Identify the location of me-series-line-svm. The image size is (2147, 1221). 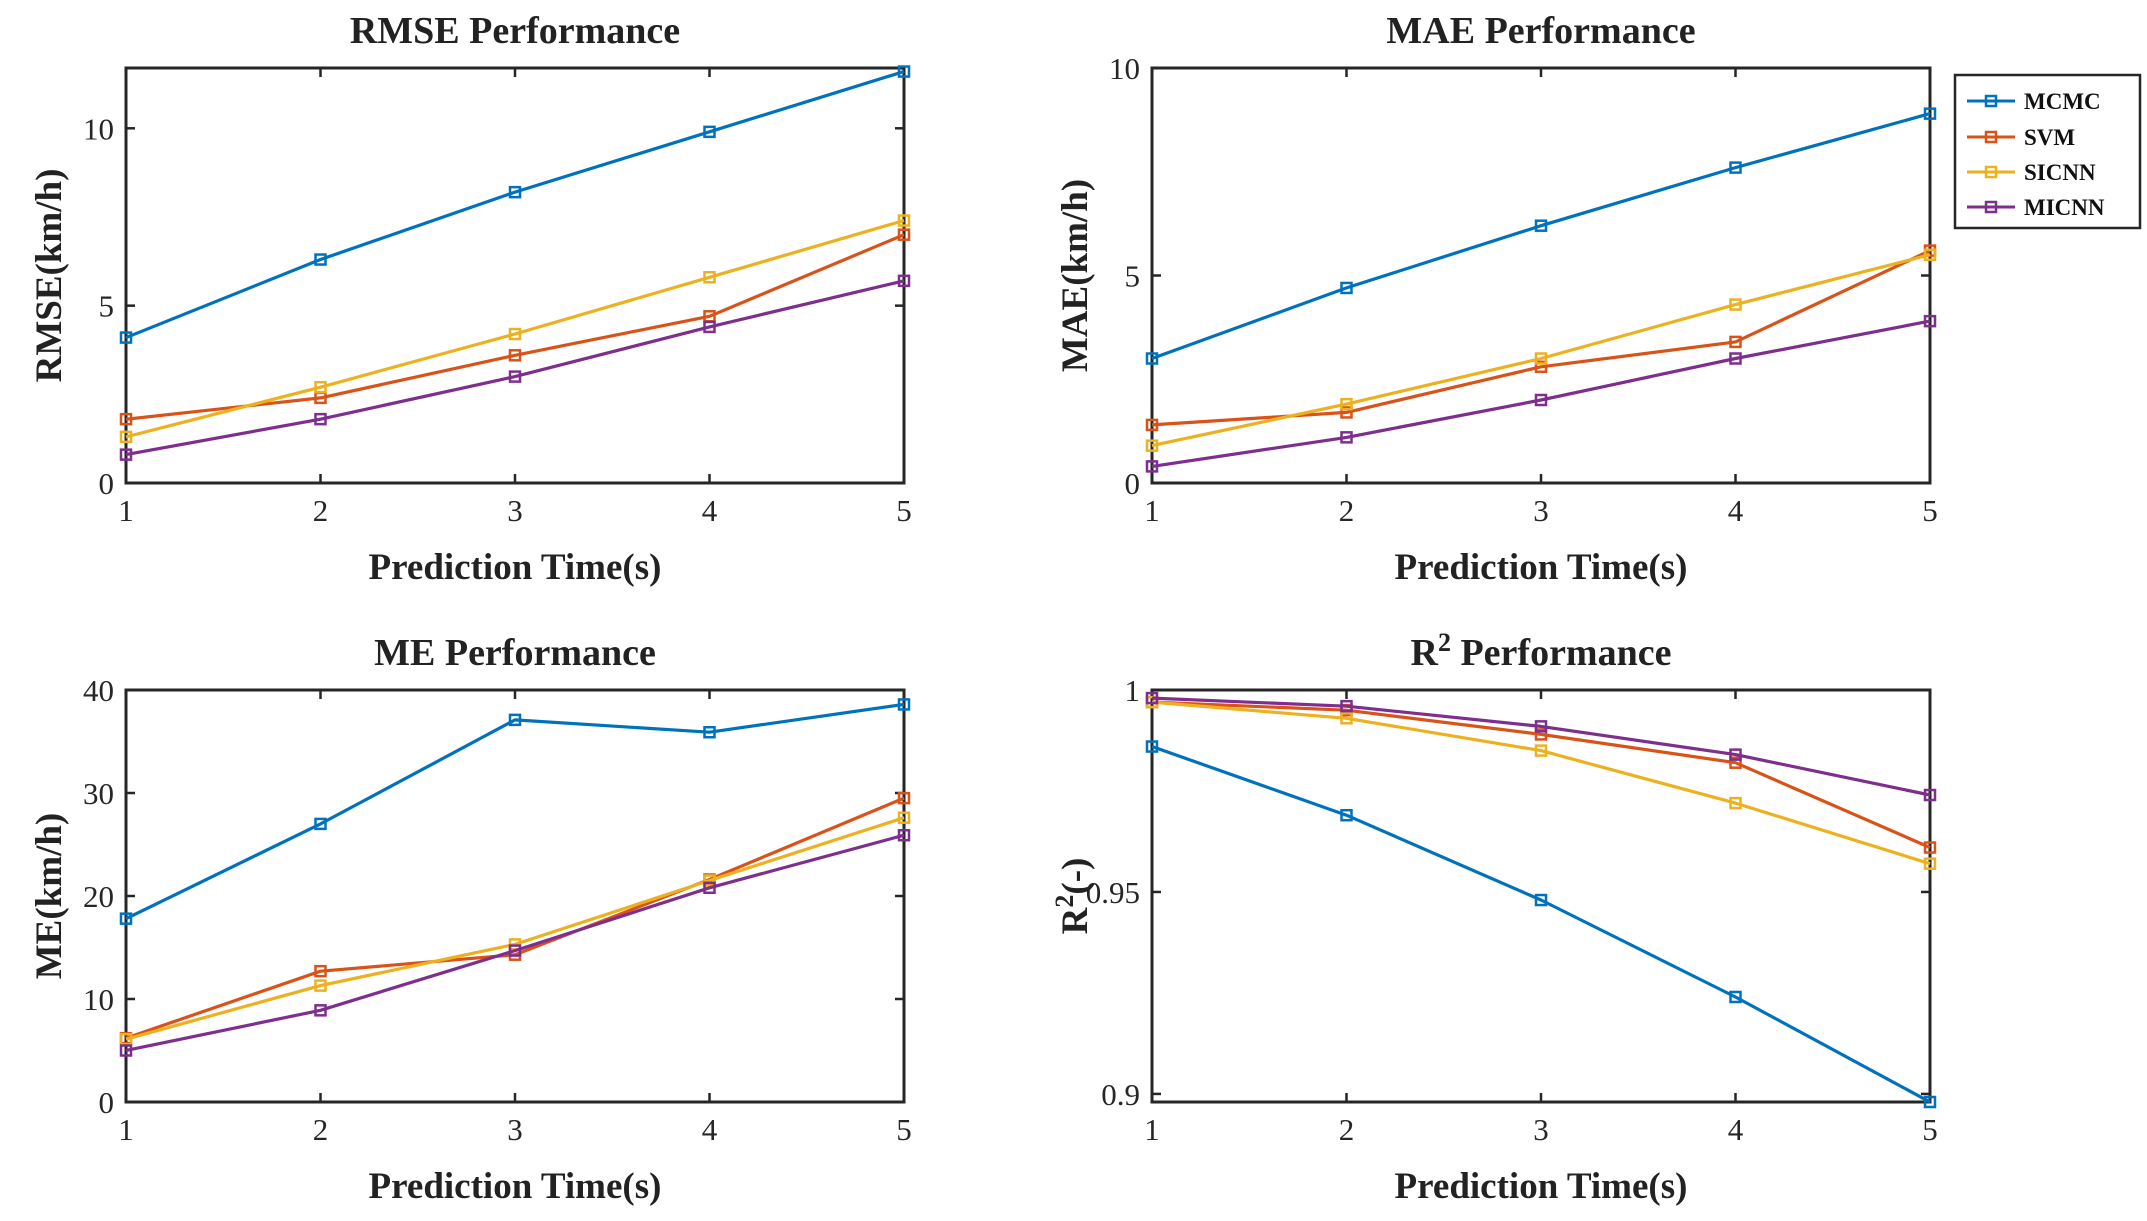
(515, 918).